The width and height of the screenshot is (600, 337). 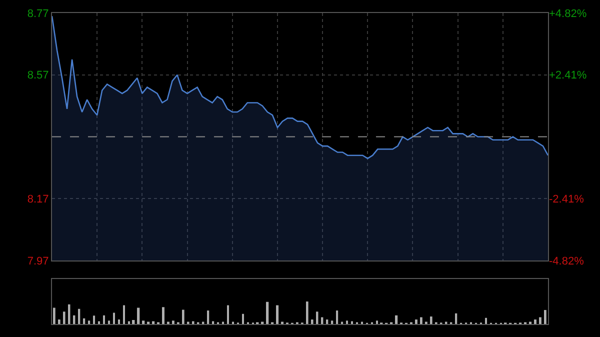 What do you see at coordinates (38, 76) in the screenshot?
I see `y-tick-label: 8.57` at bounding box center [38, 76].